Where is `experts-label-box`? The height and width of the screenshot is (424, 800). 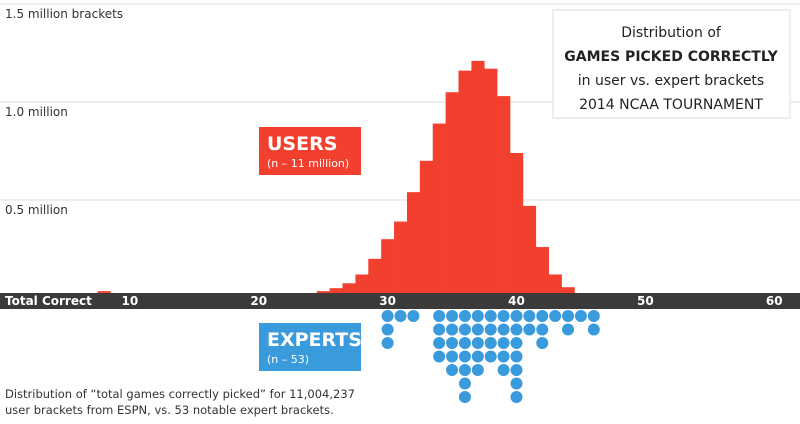 experts-label-box is located at coordinates (310, 347).